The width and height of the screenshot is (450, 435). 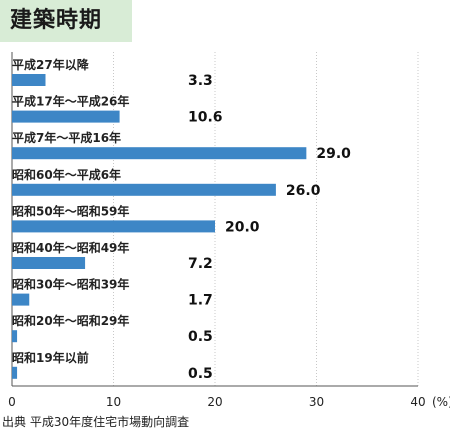 I want to click on x-tick-label: 30, so click(x=316, y=402).